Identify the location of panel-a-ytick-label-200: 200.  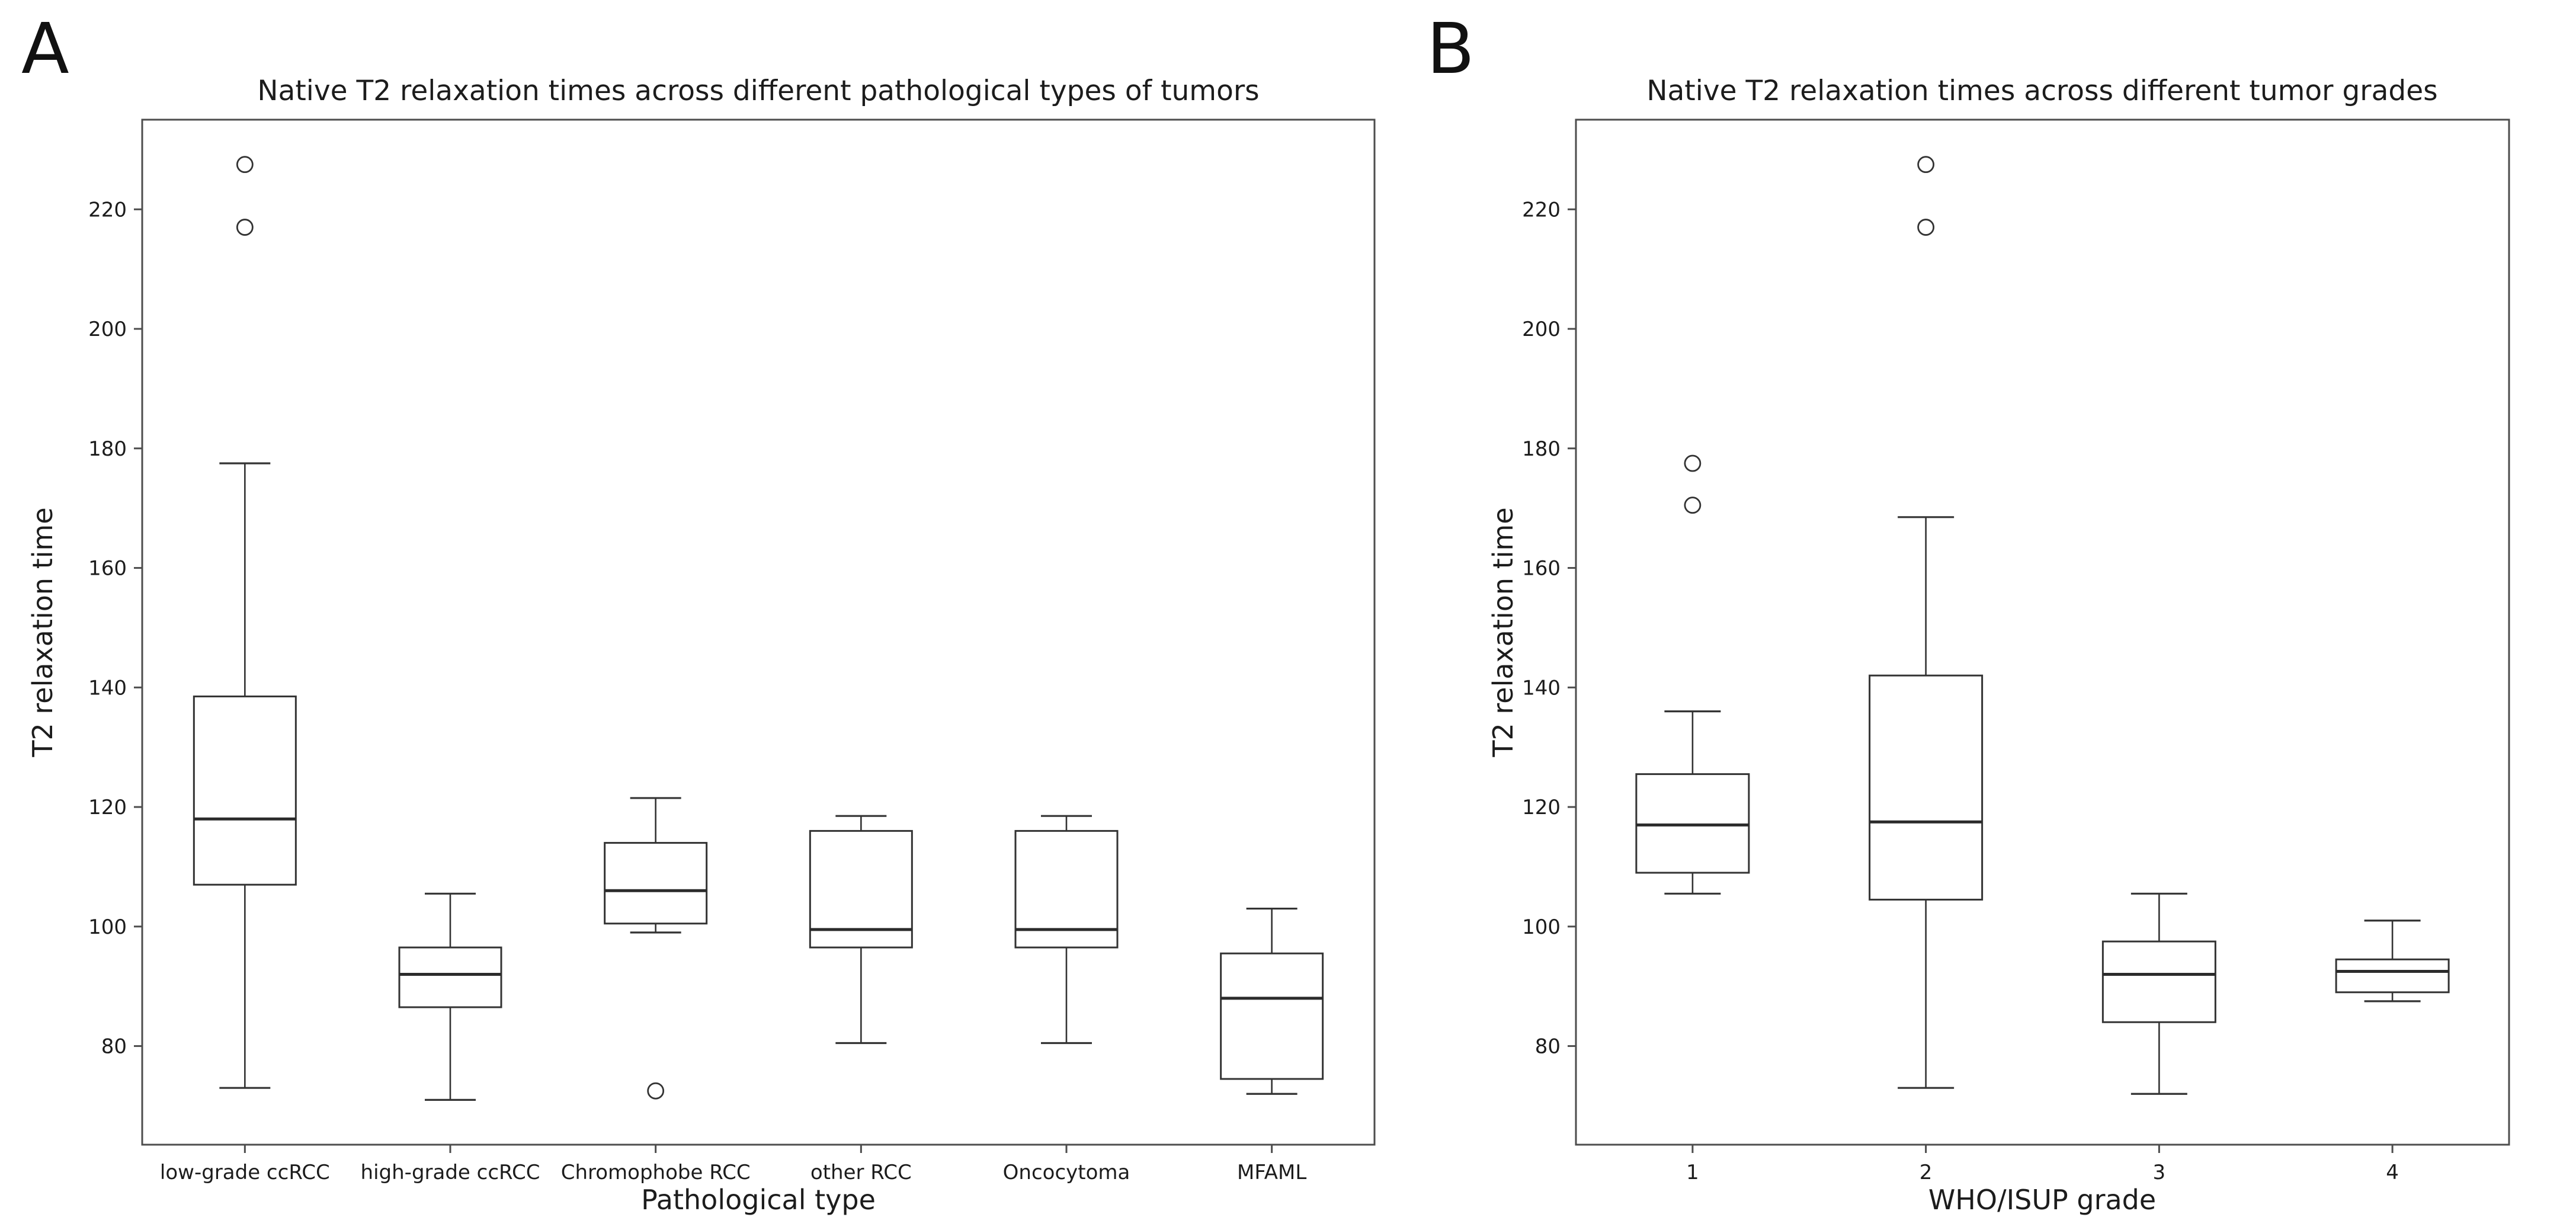
(107, 329).